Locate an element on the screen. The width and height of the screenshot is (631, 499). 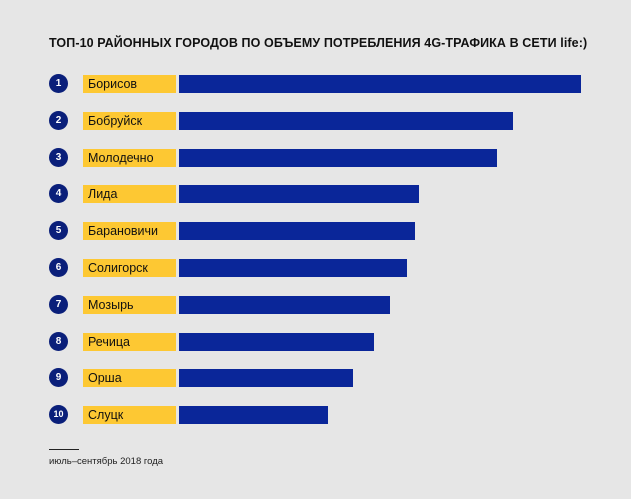
category-label: Молодечно is located at coordinates (129, 157).